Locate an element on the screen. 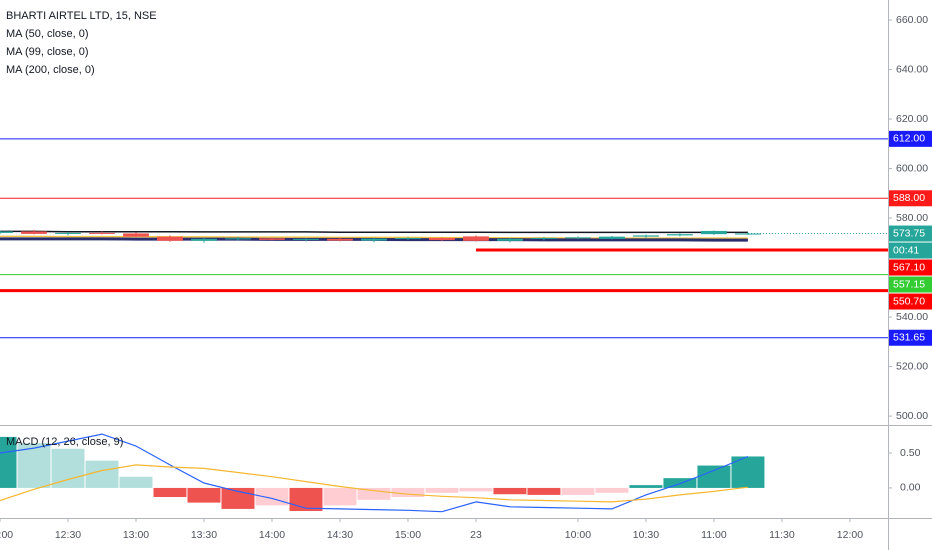 The height and width of the screenshot is (550, 932). x-tick-label: 11:30 is located at coordinates (782, 535).